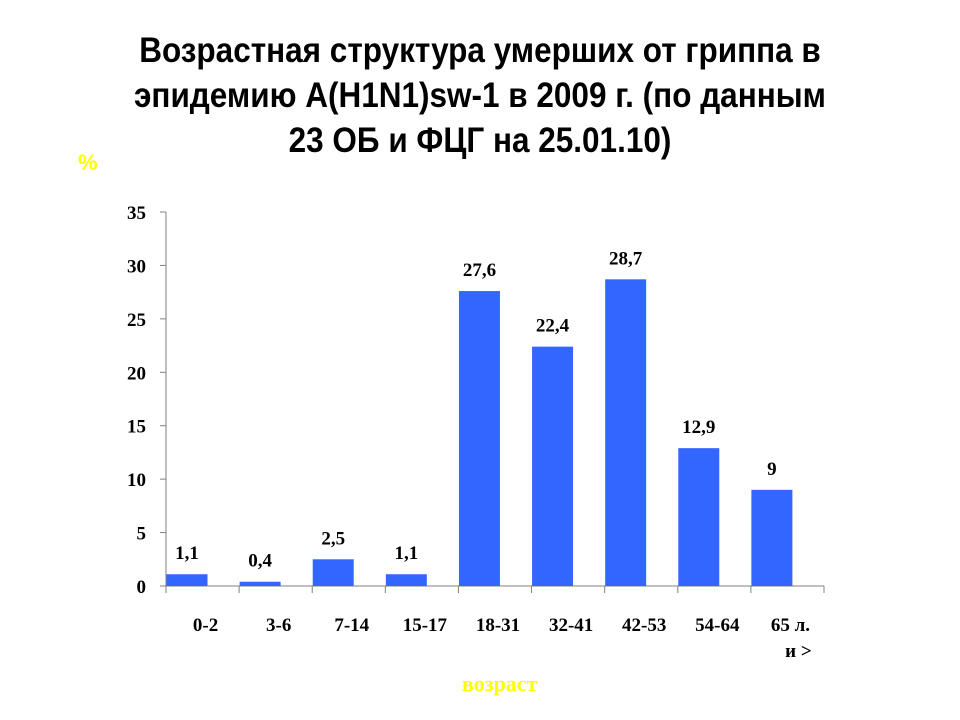 This screenshot has height=720, width=960. What do you see at coordinates (480, 50) in the screenshot?
I see `title-line-1: Возрастная структура умерших от гриппа в` at bounding box center [480, 50].